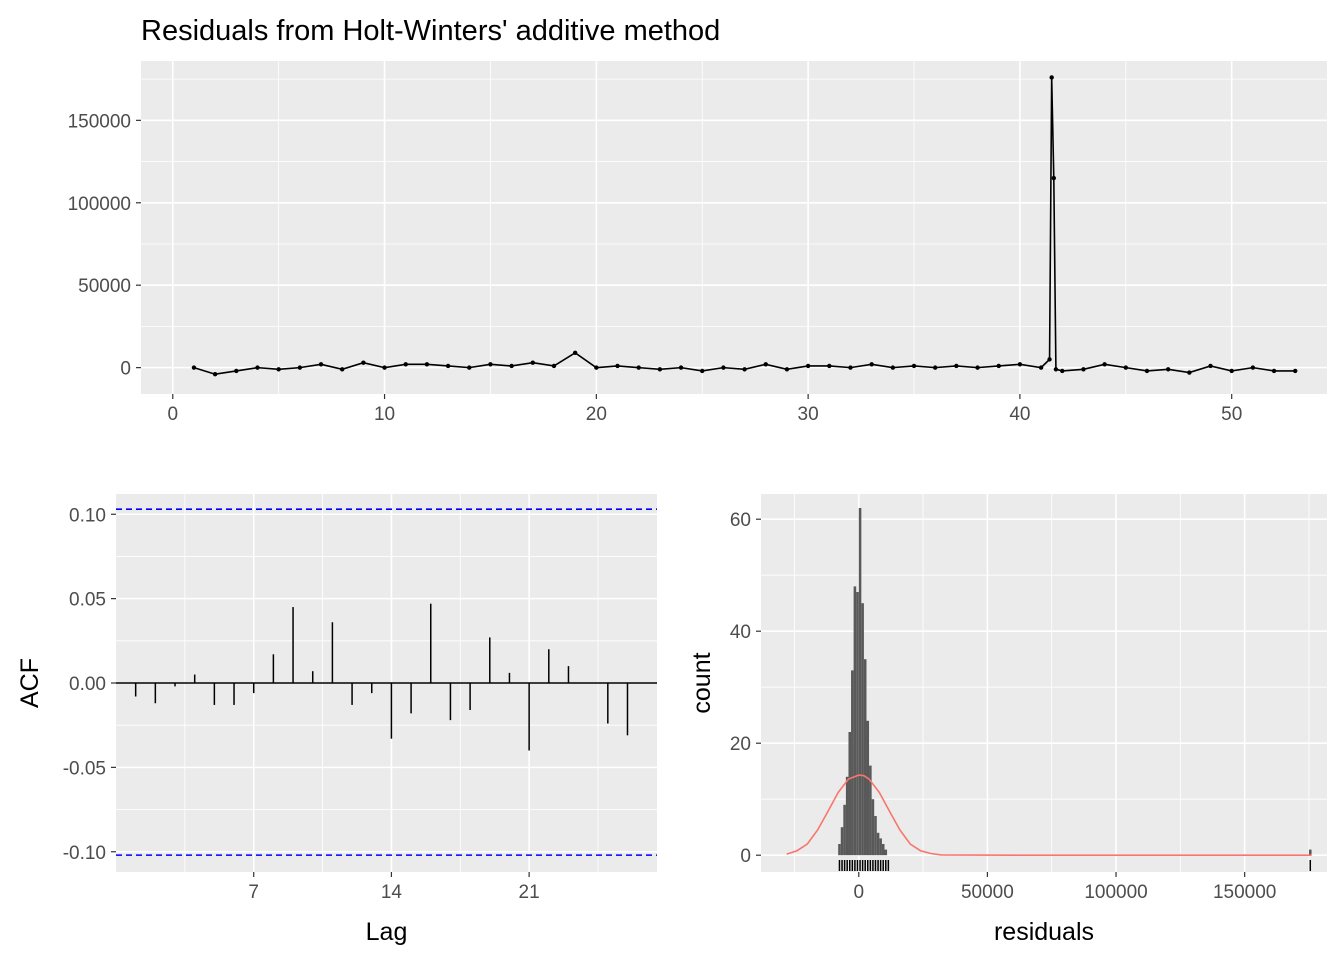  I want to click on y-tick-label: 40, so click(740, 632).